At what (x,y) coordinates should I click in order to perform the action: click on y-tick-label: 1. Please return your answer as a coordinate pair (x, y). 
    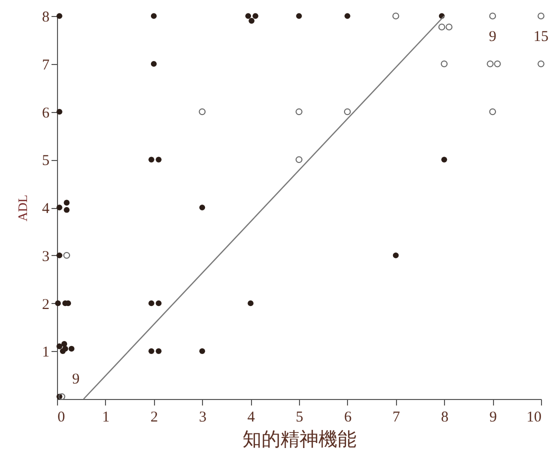
    Looking at the image, I should click on (46, 352).